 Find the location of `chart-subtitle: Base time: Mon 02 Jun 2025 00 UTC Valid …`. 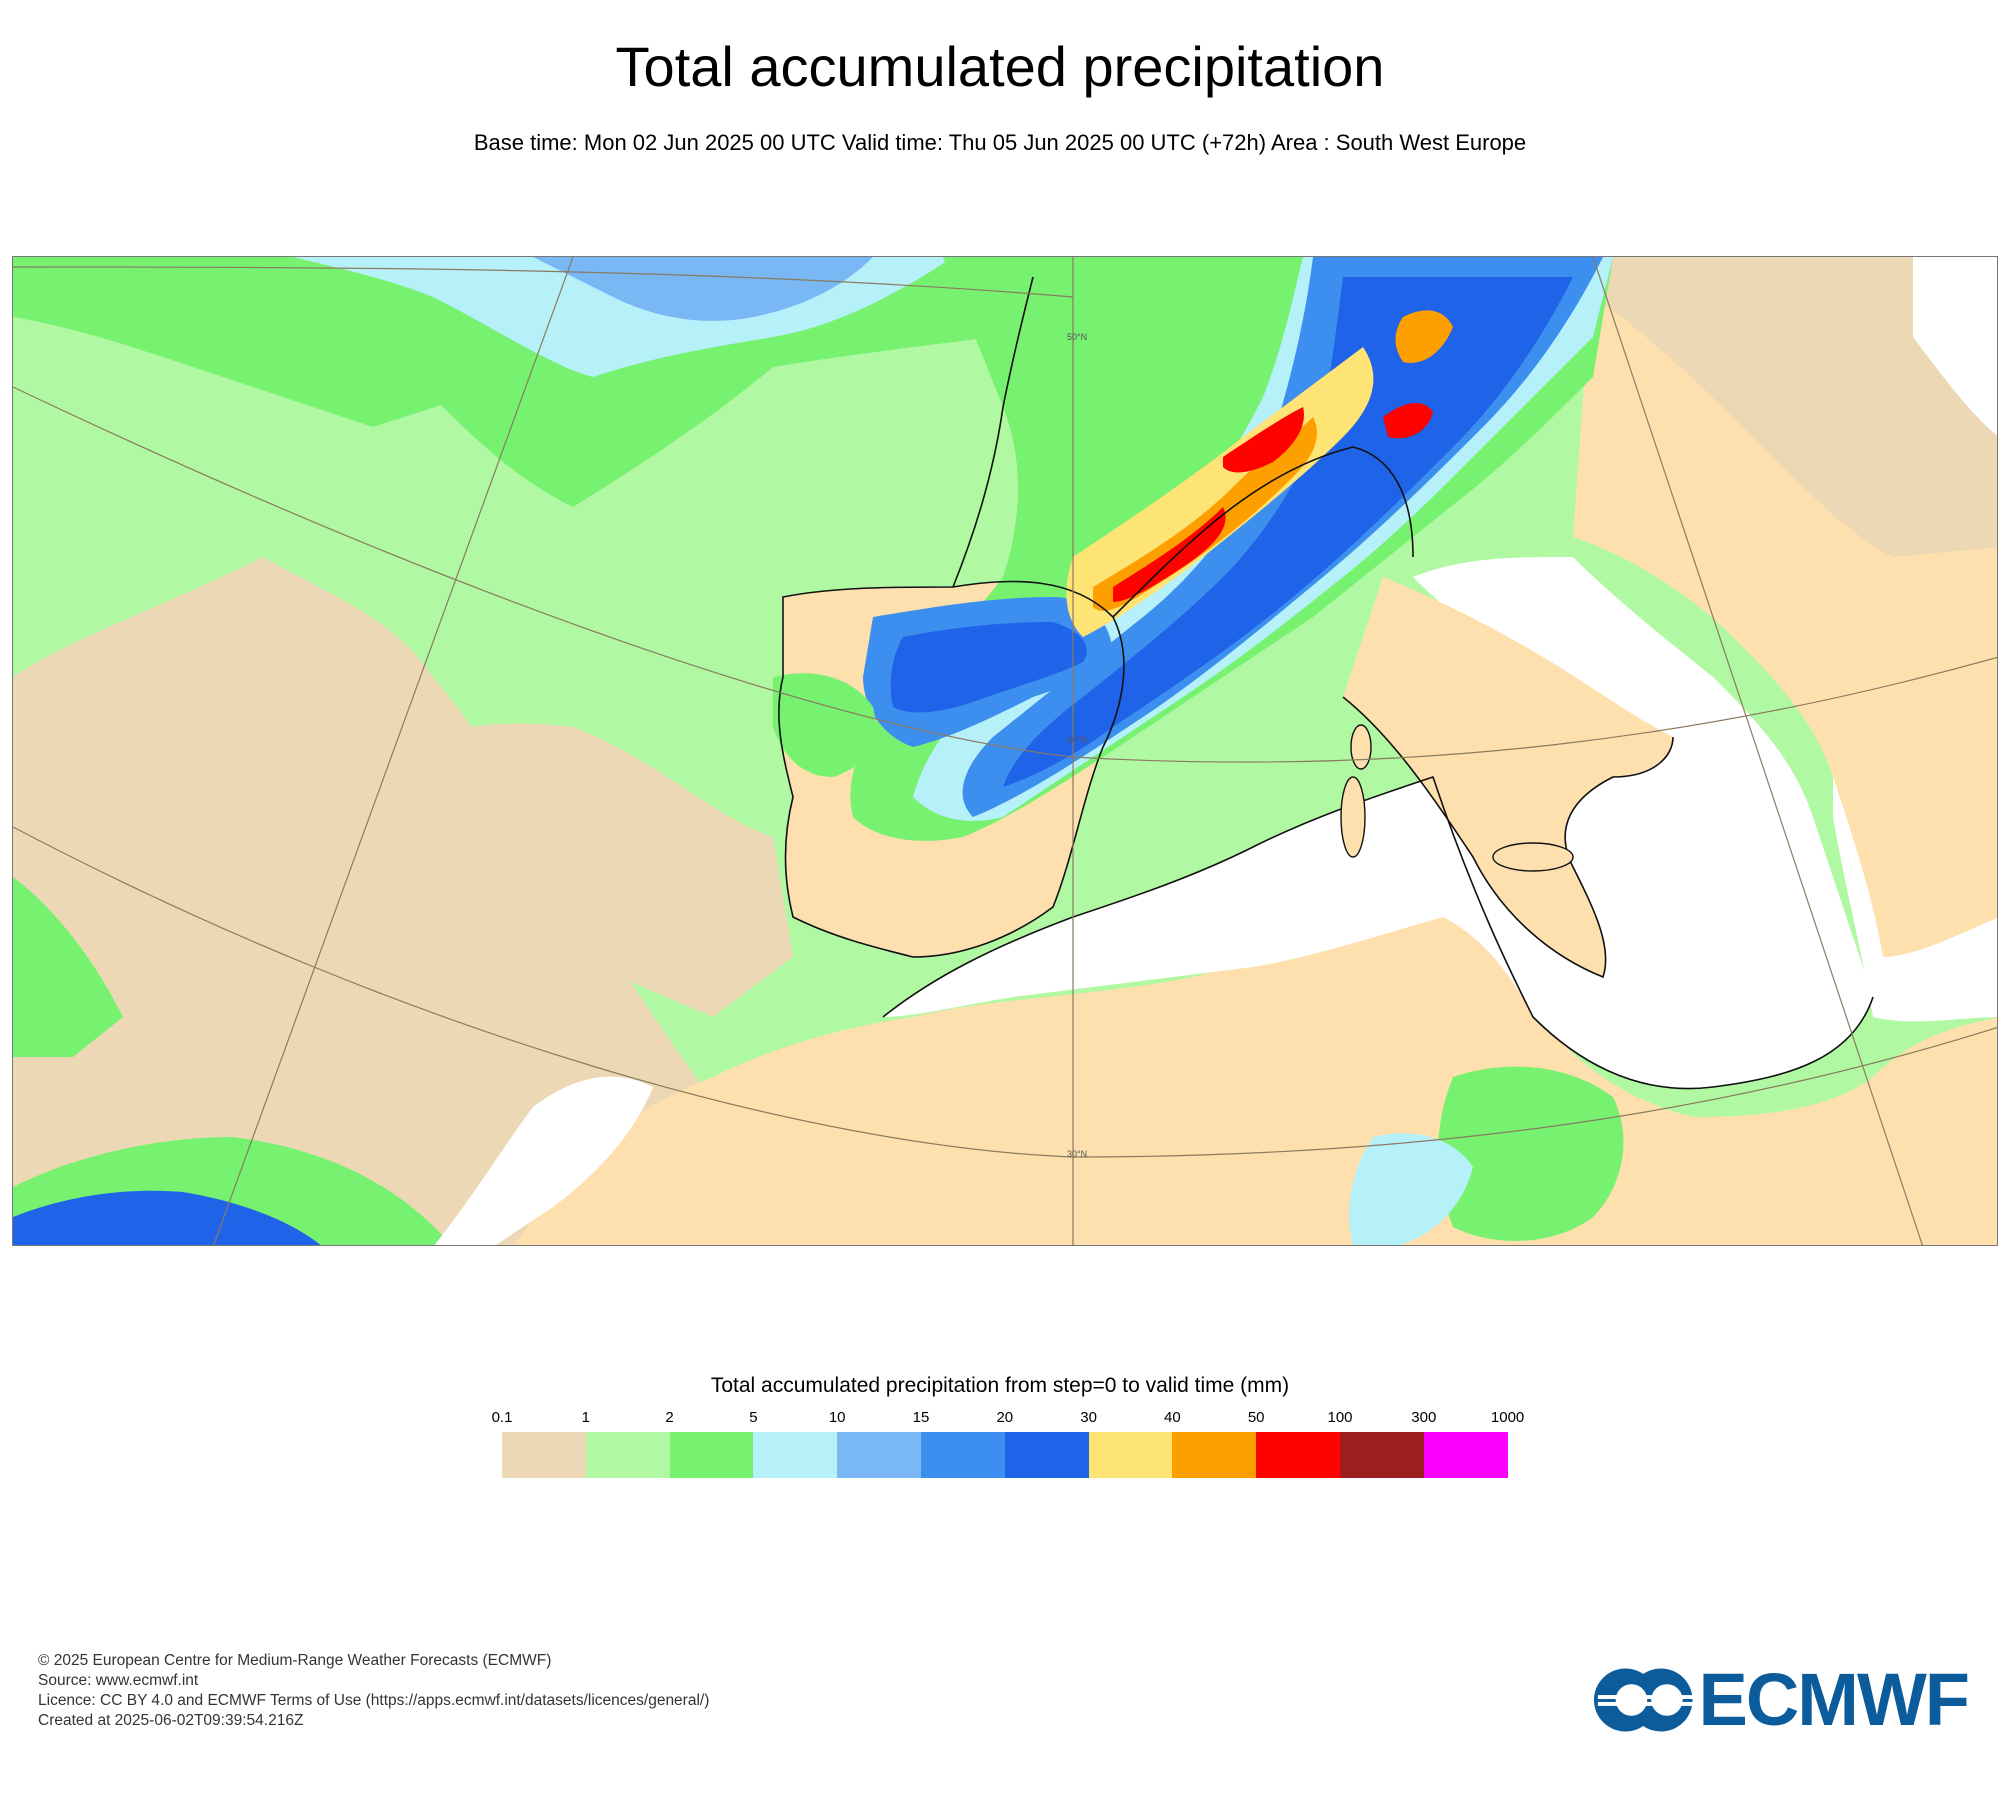

chart-subtitle: Base time: Mon 02 Jun 2025 00 UTC Valid … is located at coordinates (1000, 142).